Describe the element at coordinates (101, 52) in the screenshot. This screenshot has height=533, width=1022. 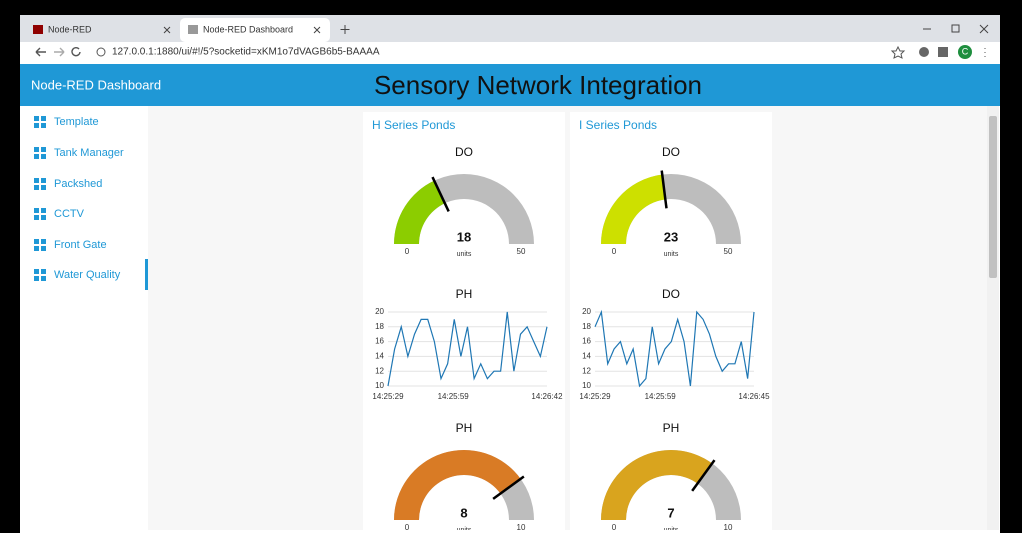
I see `site-info-icon` at that location.